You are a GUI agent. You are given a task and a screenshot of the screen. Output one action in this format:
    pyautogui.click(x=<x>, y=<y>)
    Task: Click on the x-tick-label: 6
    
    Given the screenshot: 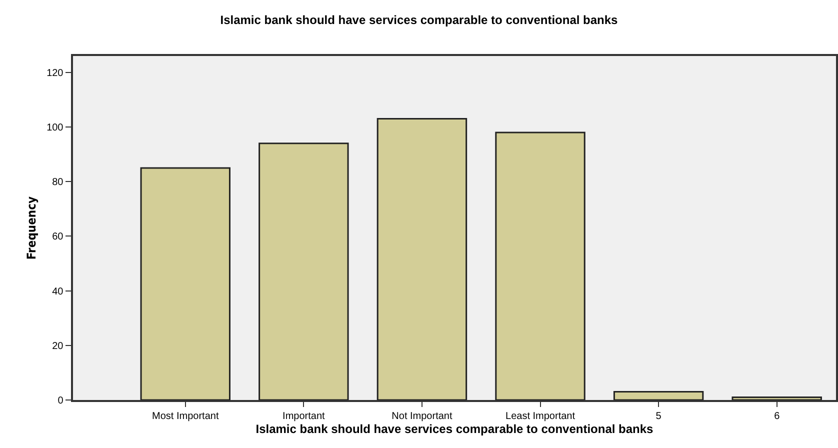 What is the action you would take?
    pyautogui.click(x=777, y=416)
    